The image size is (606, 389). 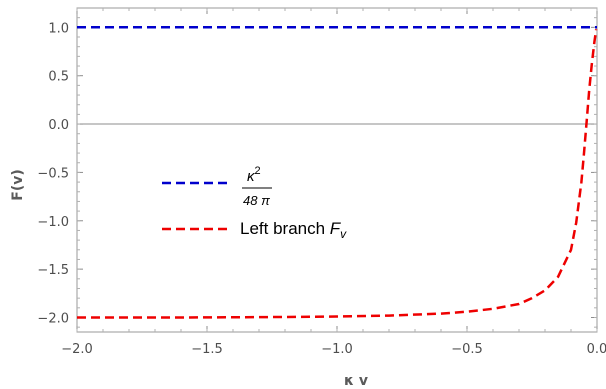 What do you see at coordinates (343, 234) in the screenshot?
I see `legend-red-math-sub: v` at bounding box center [343, 234].